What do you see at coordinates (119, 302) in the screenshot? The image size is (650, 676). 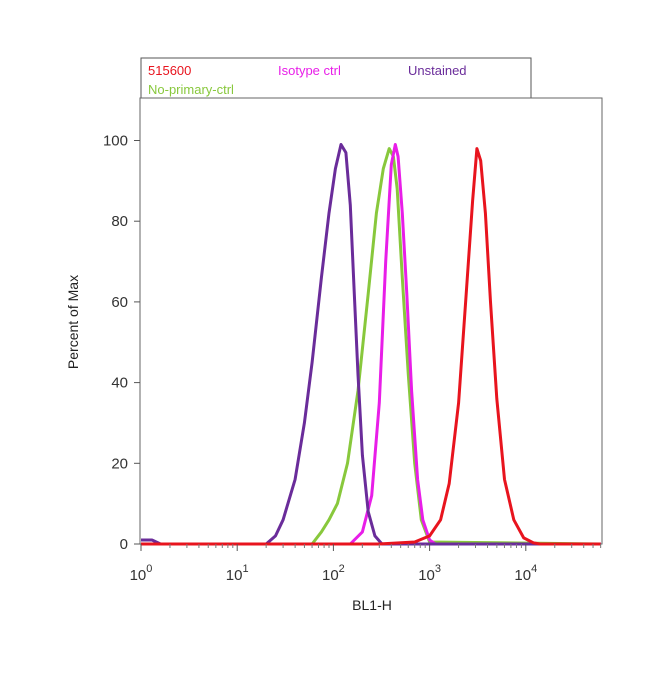 I see `y-tick-label: 60` at bounding box center [119, 302].